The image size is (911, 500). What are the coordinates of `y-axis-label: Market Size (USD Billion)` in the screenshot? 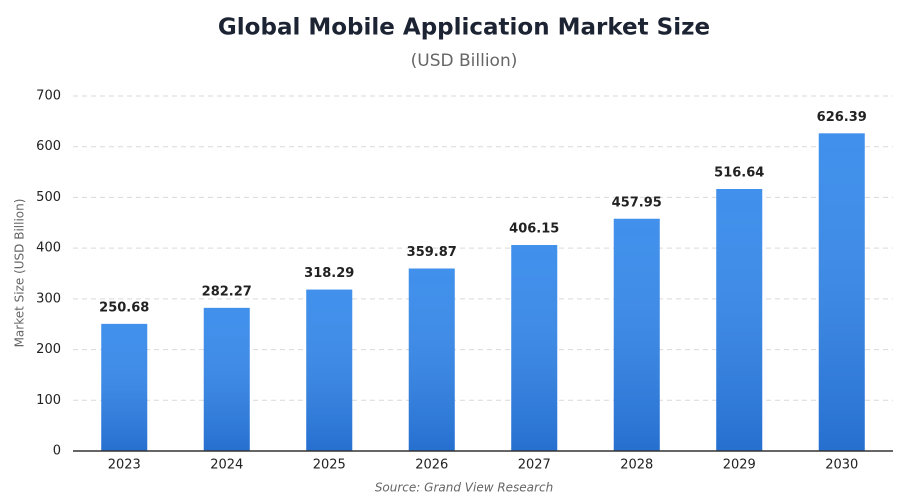 It's located at (20, 273).